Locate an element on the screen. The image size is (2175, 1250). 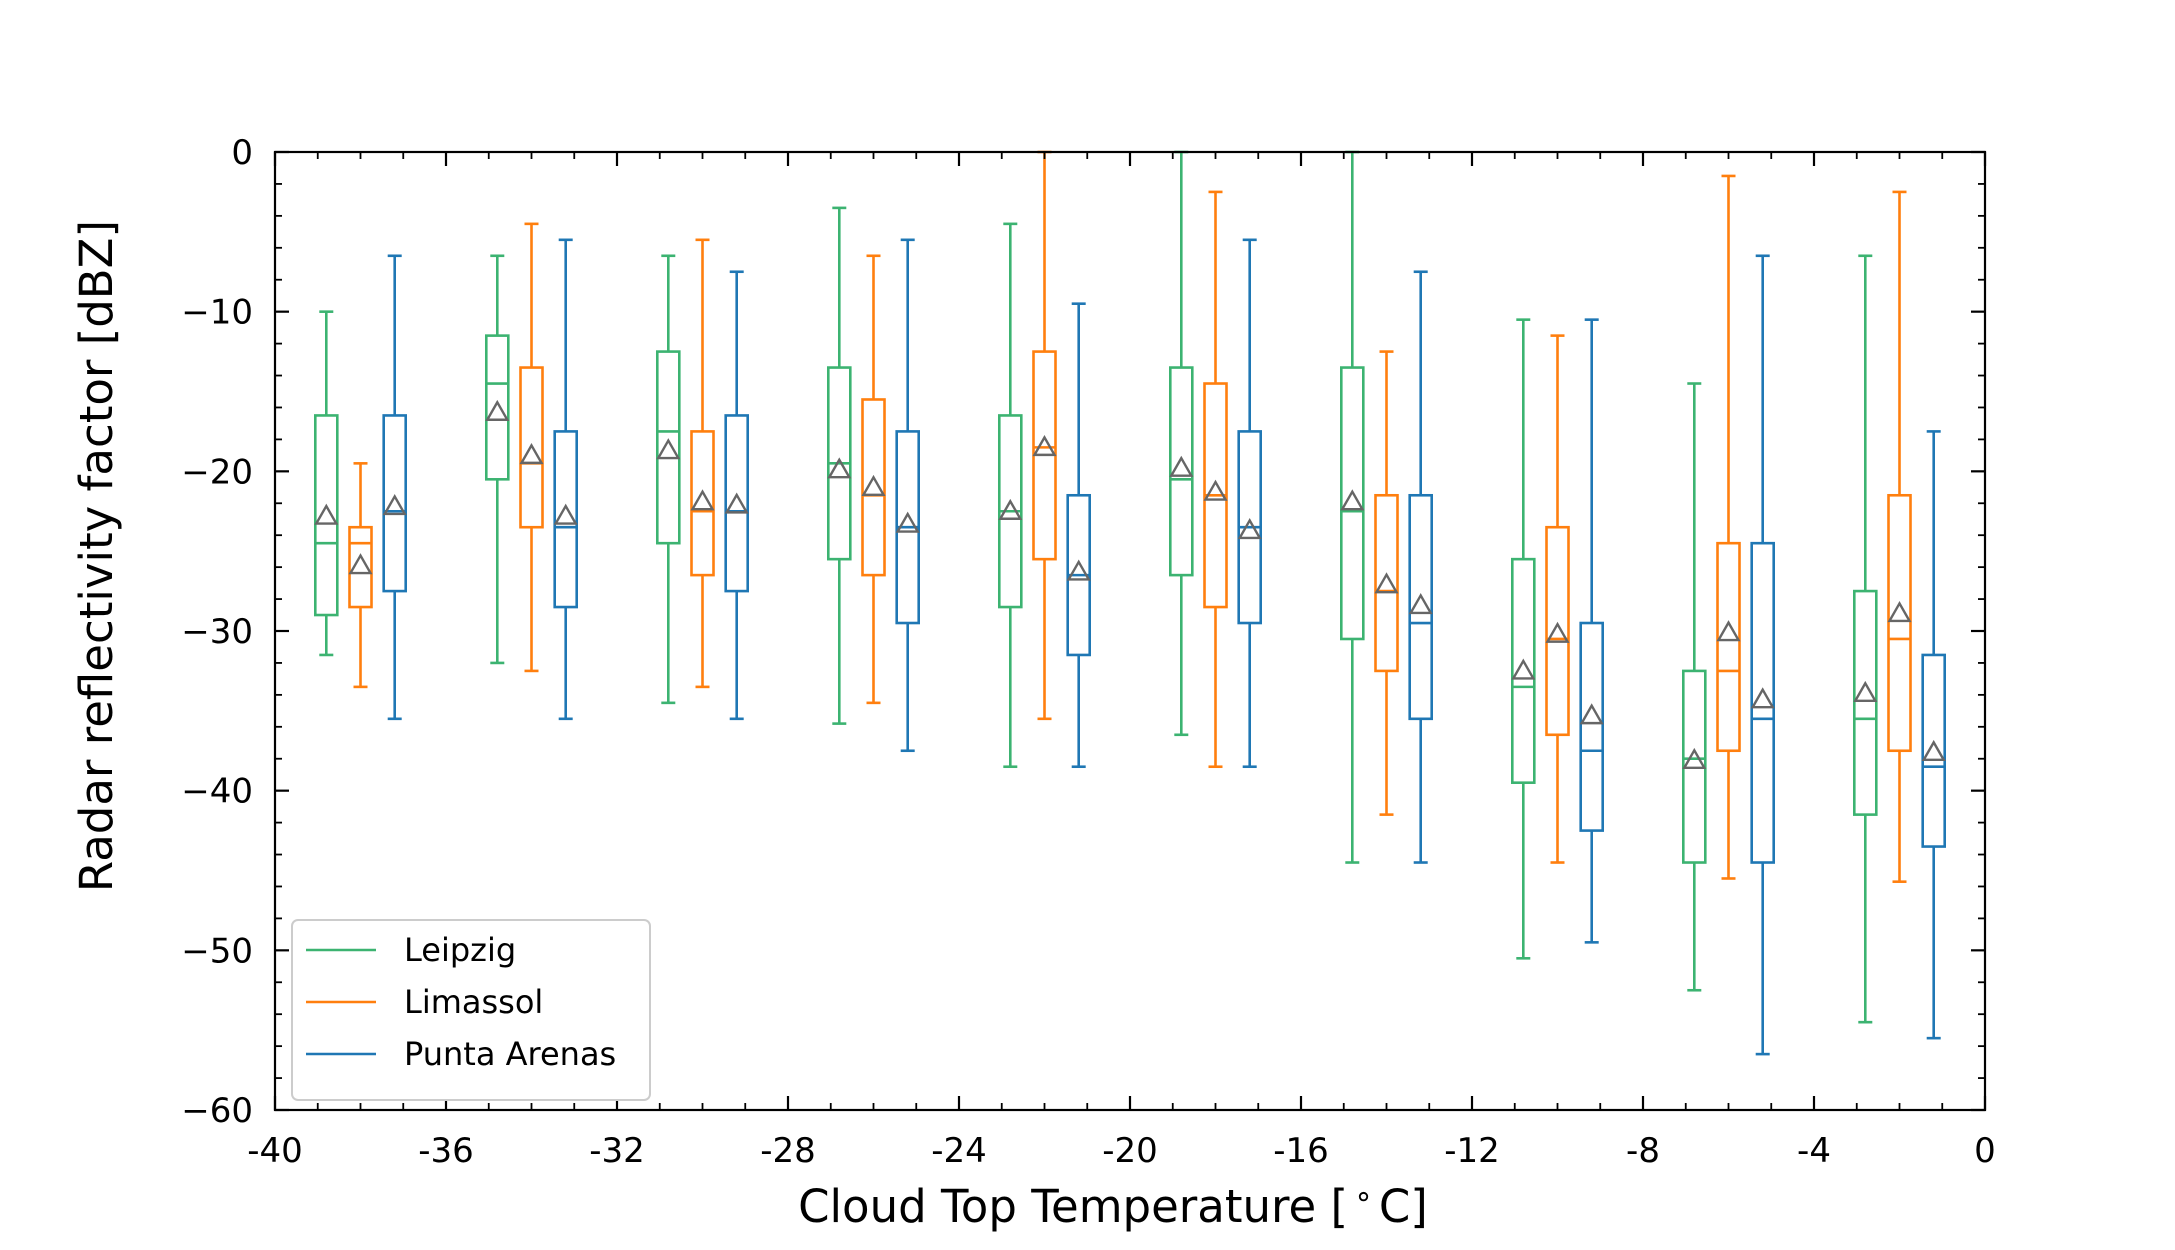
y-tick-label: −50 is located at coordinates (217, 951).